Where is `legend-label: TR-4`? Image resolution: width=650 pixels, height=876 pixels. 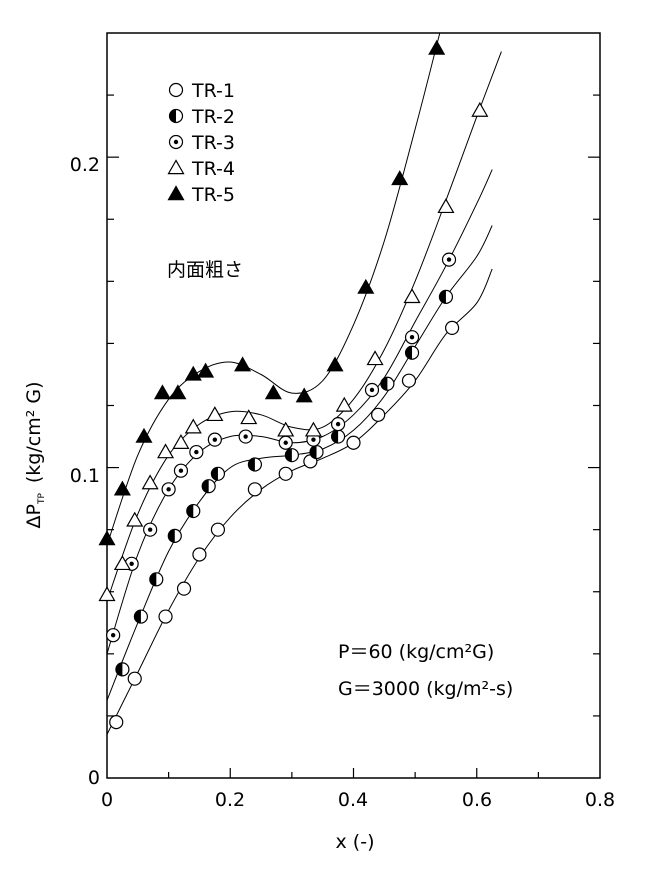 legend-label: TR-4 is located at coordinates (213, 169).